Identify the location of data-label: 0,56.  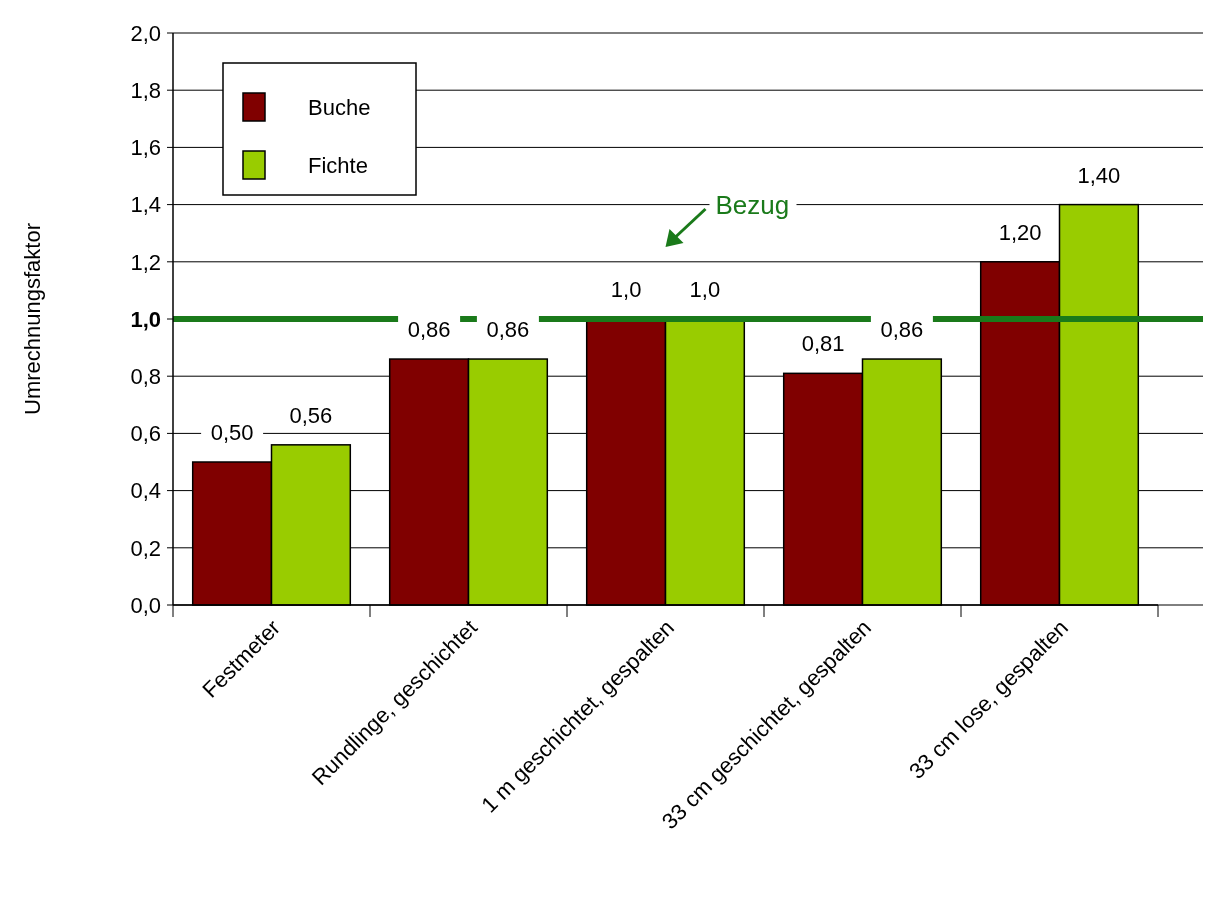
(311, 415).